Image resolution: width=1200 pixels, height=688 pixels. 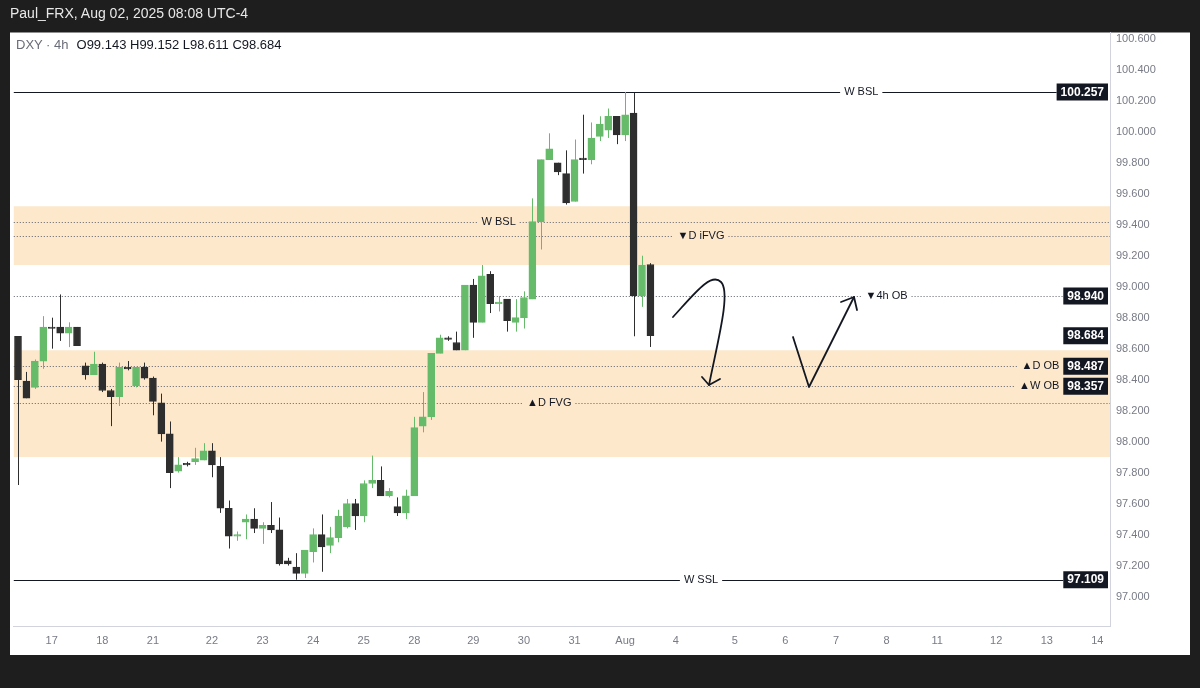 What do you see at coordinates (1086, 335) in the screenshot?
I see `annotation: 98.684` at bounding box center [1086, 335].